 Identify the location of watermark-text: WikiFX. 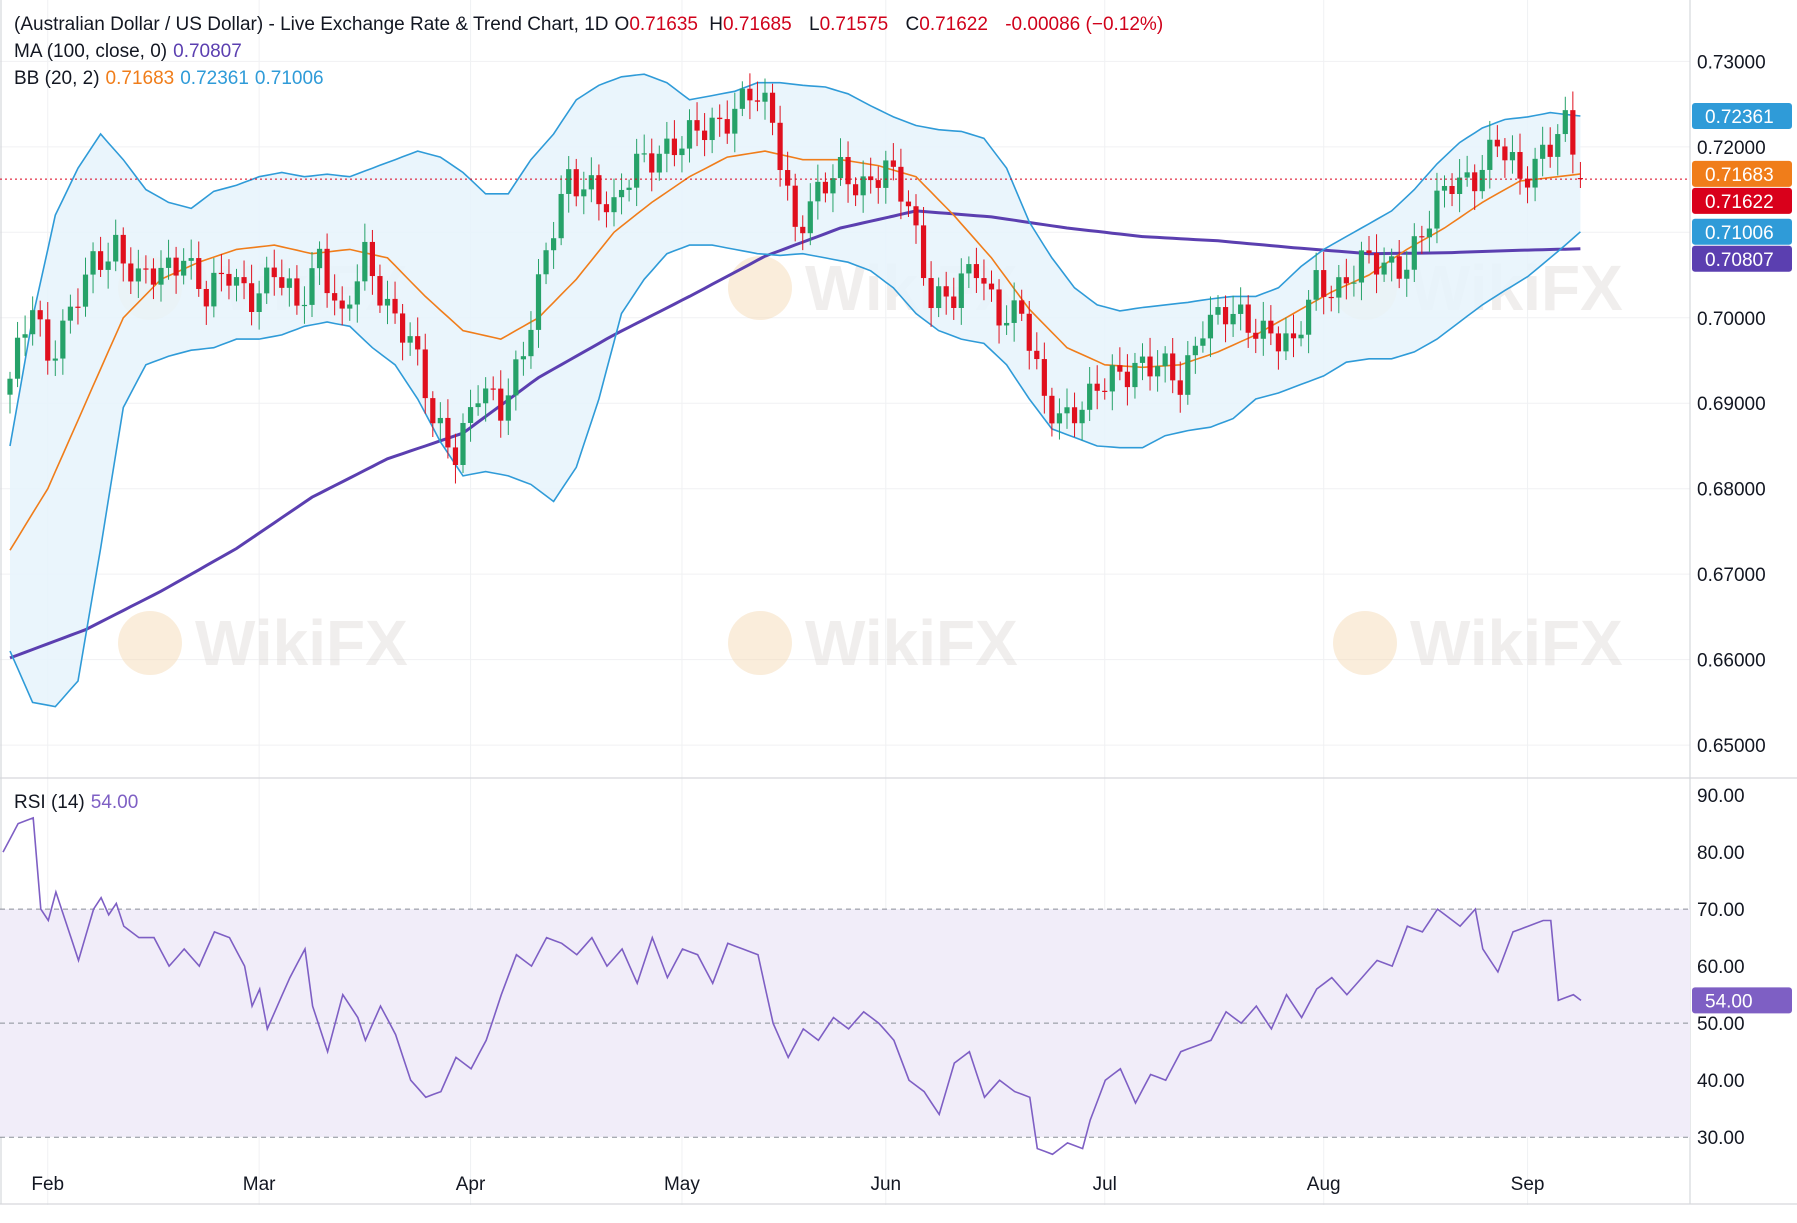
(1516, 643).